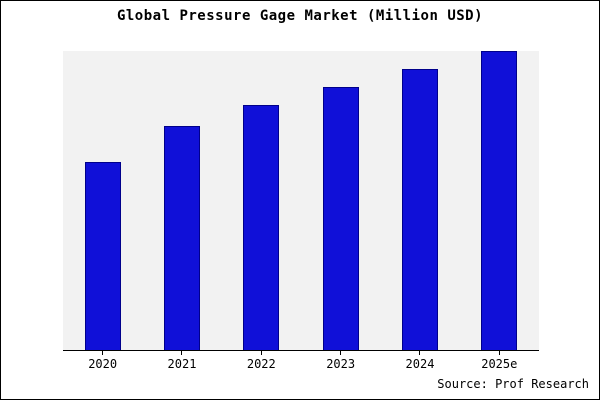  I want to click on x-tick-label-2020: 2020, so click(103, 364).